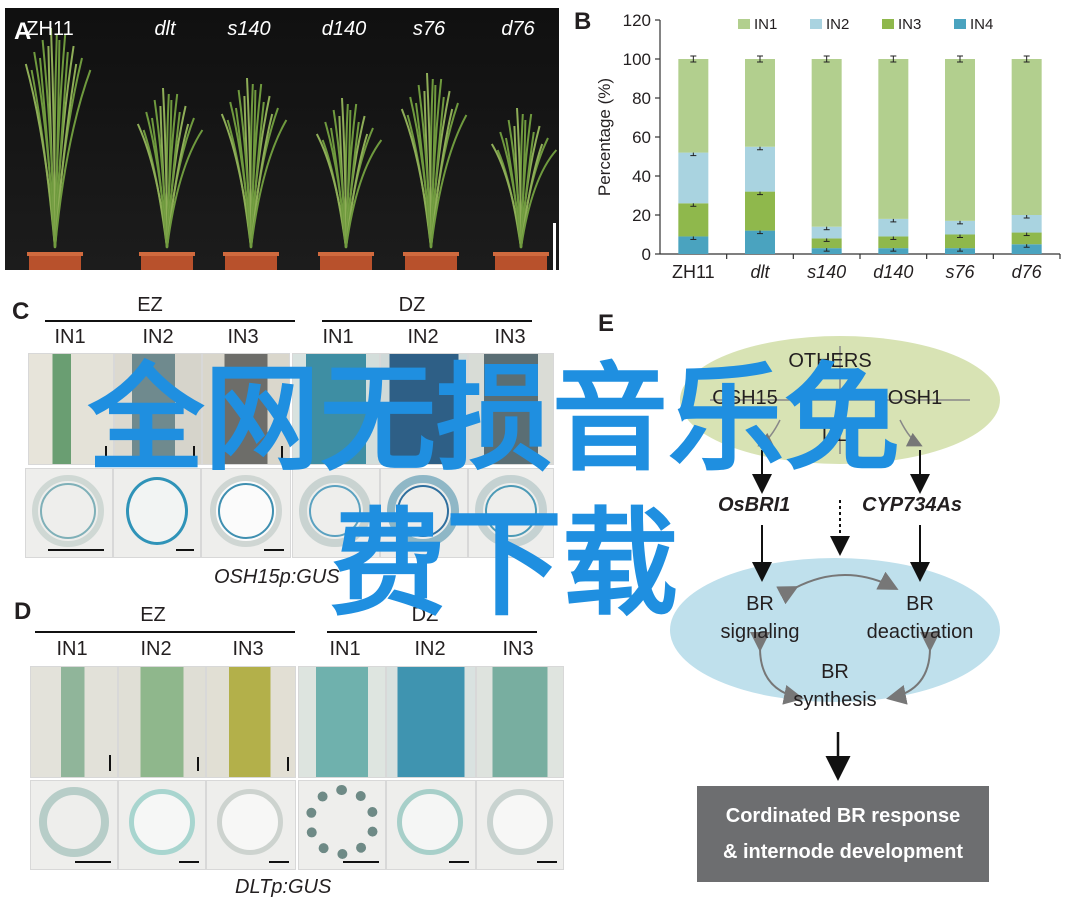 Image resolution: width=1072 pixels, height=910 pixels. I want to click on panel-letter-b: B, so click(583, 21).